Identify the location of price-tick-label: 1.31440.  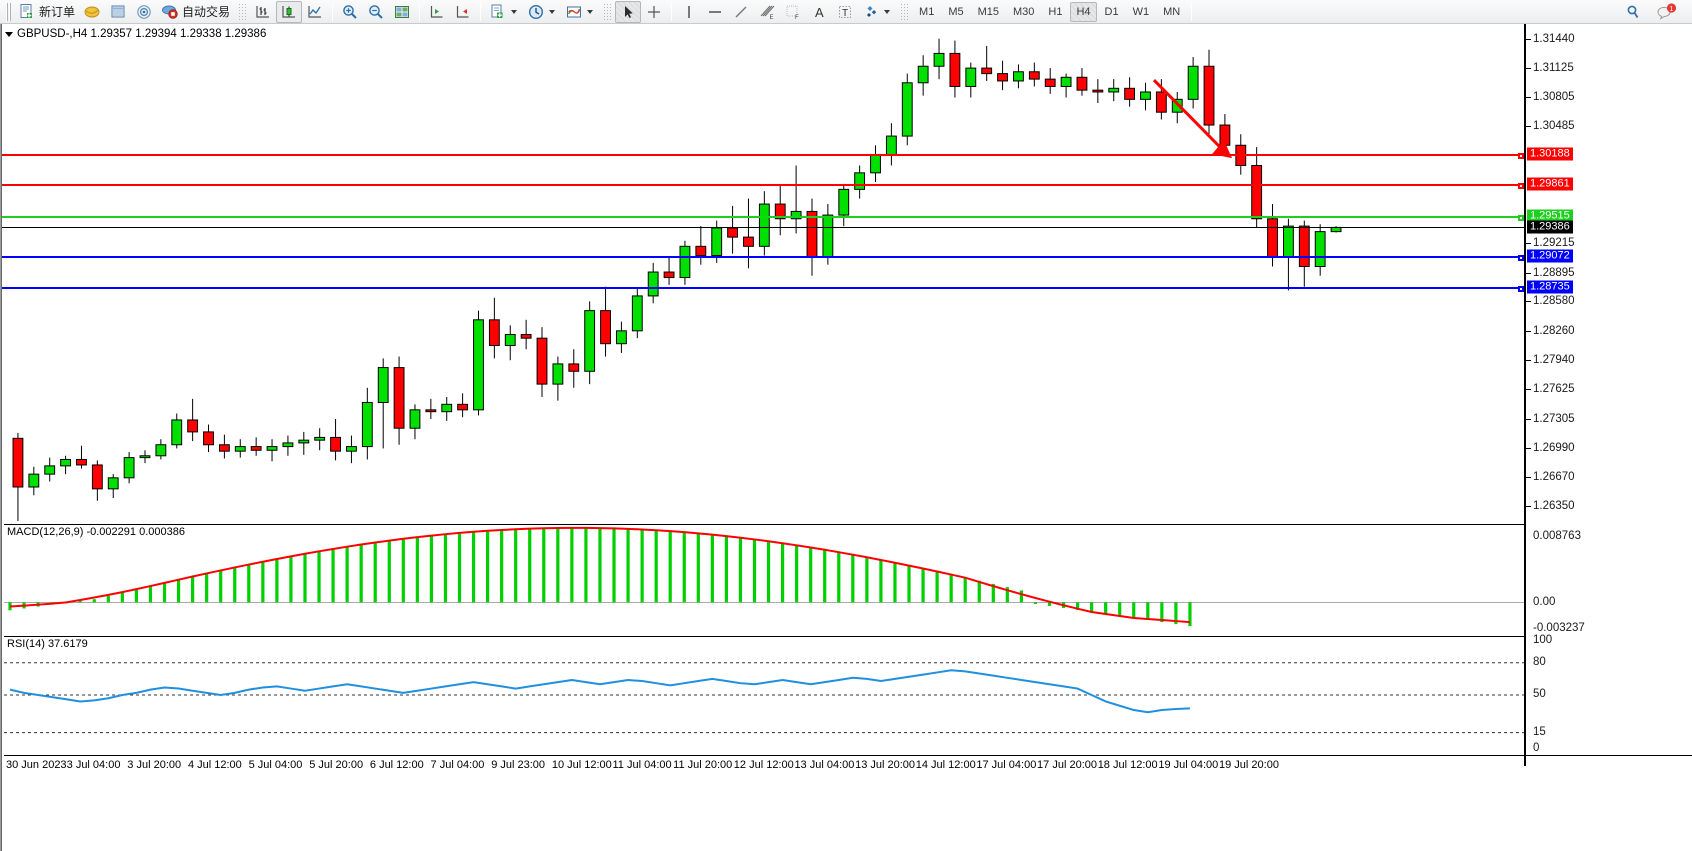
(1550, 38).